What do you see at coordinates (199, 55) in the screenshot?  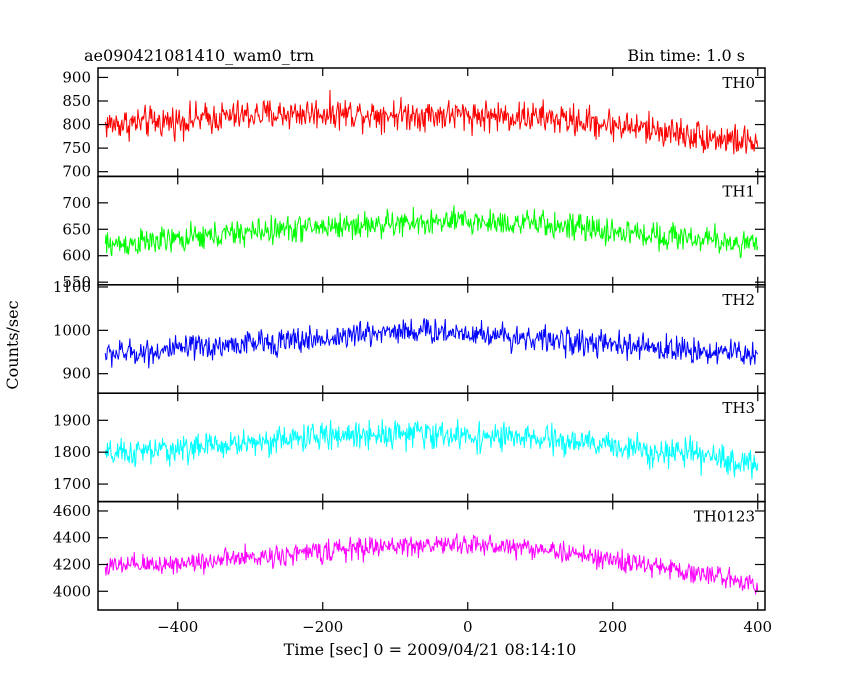 I see `chart-title: ae090421081410_wam0_trn` at bounding box center [199, 55].